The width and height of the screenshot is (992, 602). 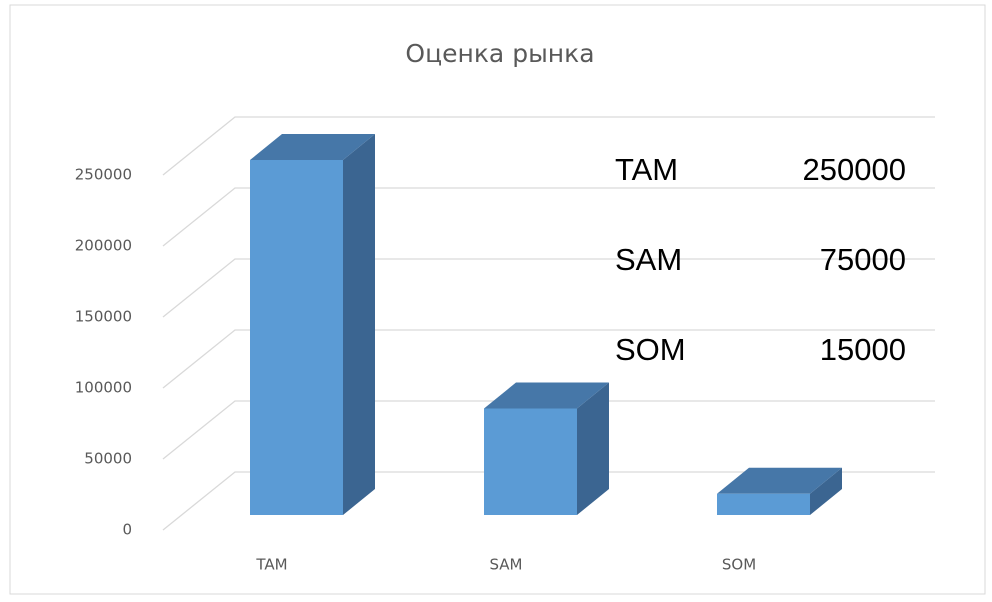 What do you see at coordinates (650, 349) in the screenshot?
I see `table-category: SOM` at bounding box center [650, 349].